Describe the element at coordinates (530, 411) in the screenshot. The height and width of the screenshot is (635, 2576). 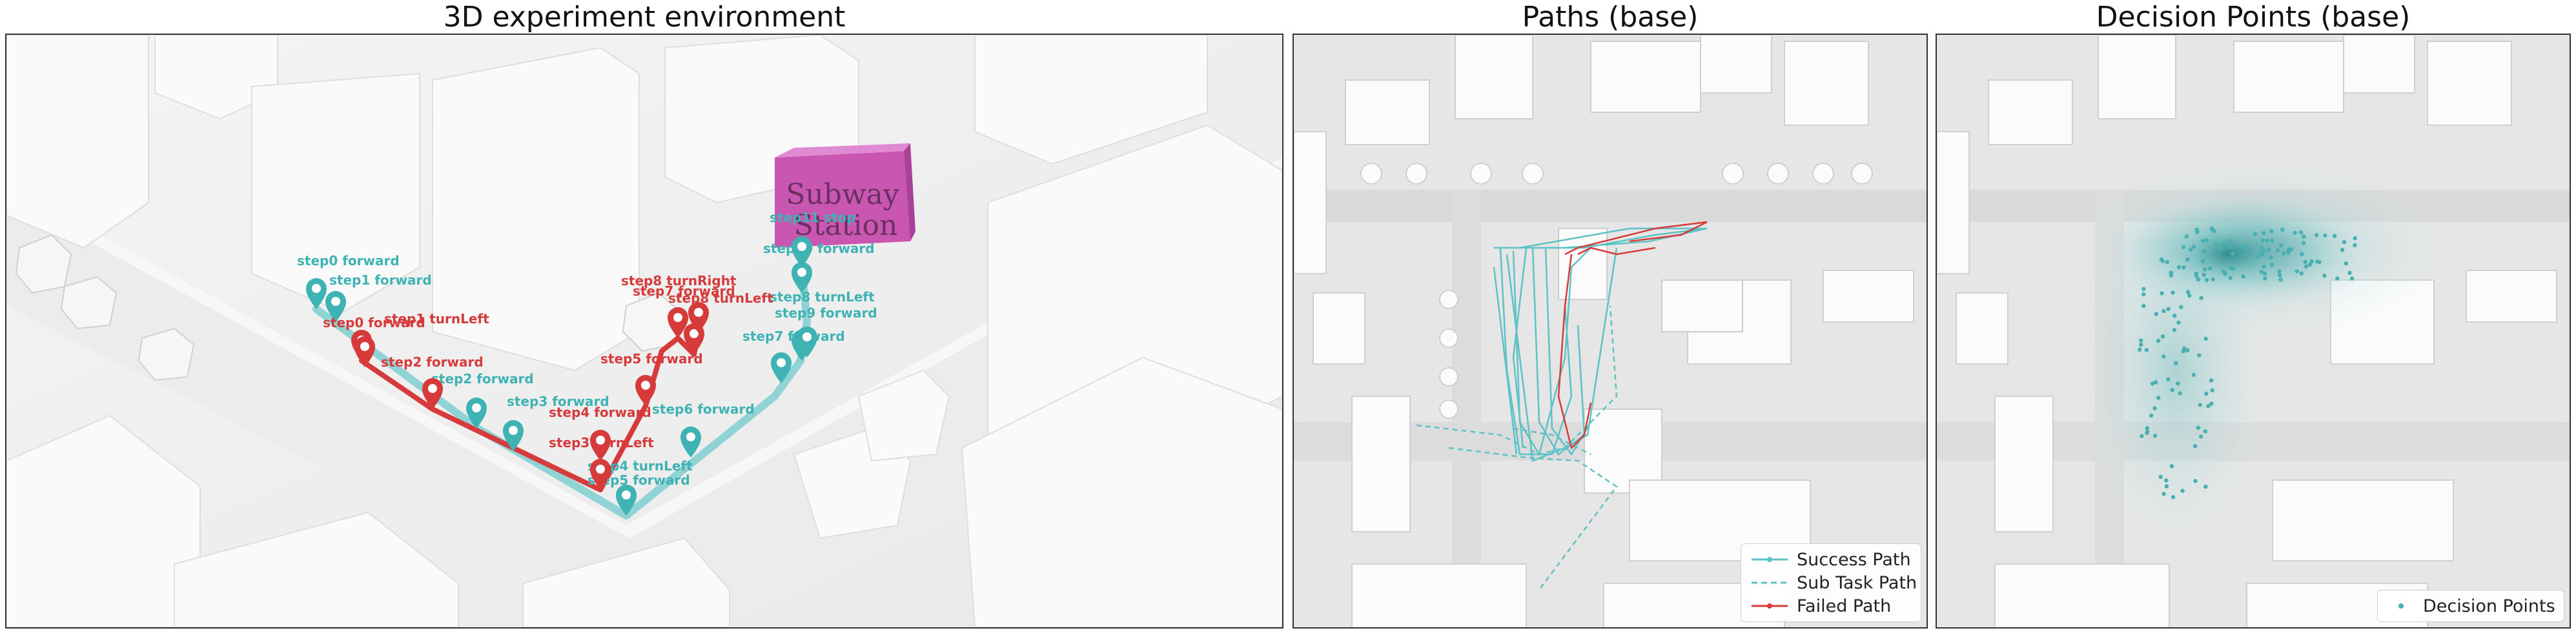
I see `failed-path-line` at that location.